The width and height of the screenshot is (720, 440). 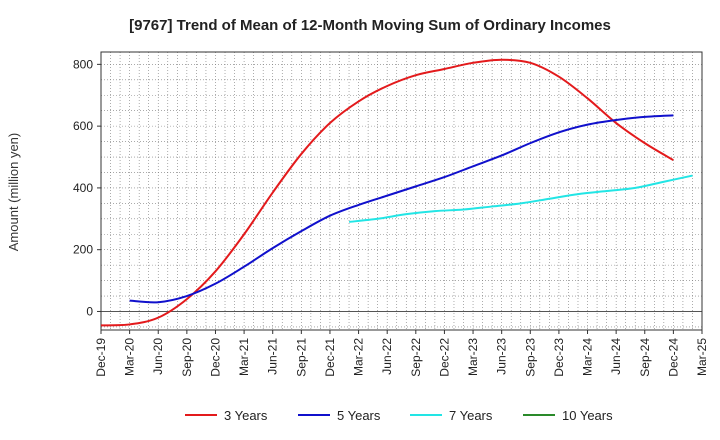 I want to click on y-tick-label: 400, so click(x=83, y=188).